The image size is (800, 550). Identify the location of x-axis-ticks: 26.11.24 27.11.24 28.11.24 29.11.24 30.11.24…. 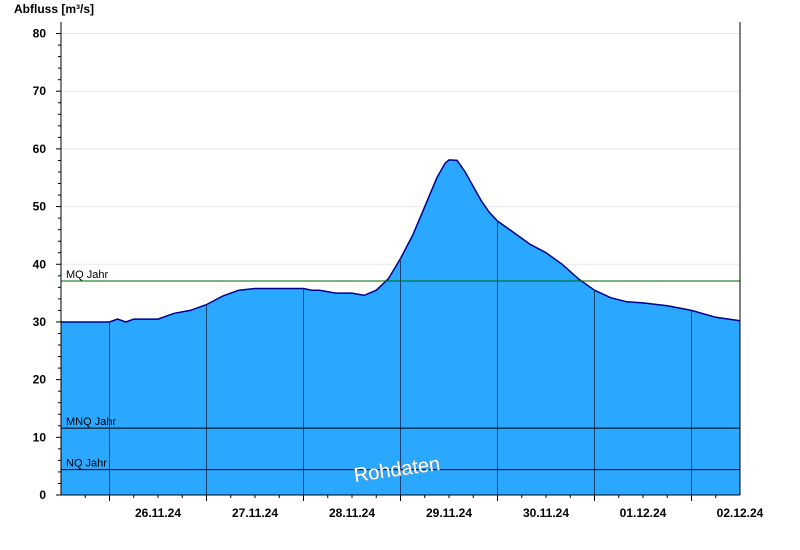
(424, 507).